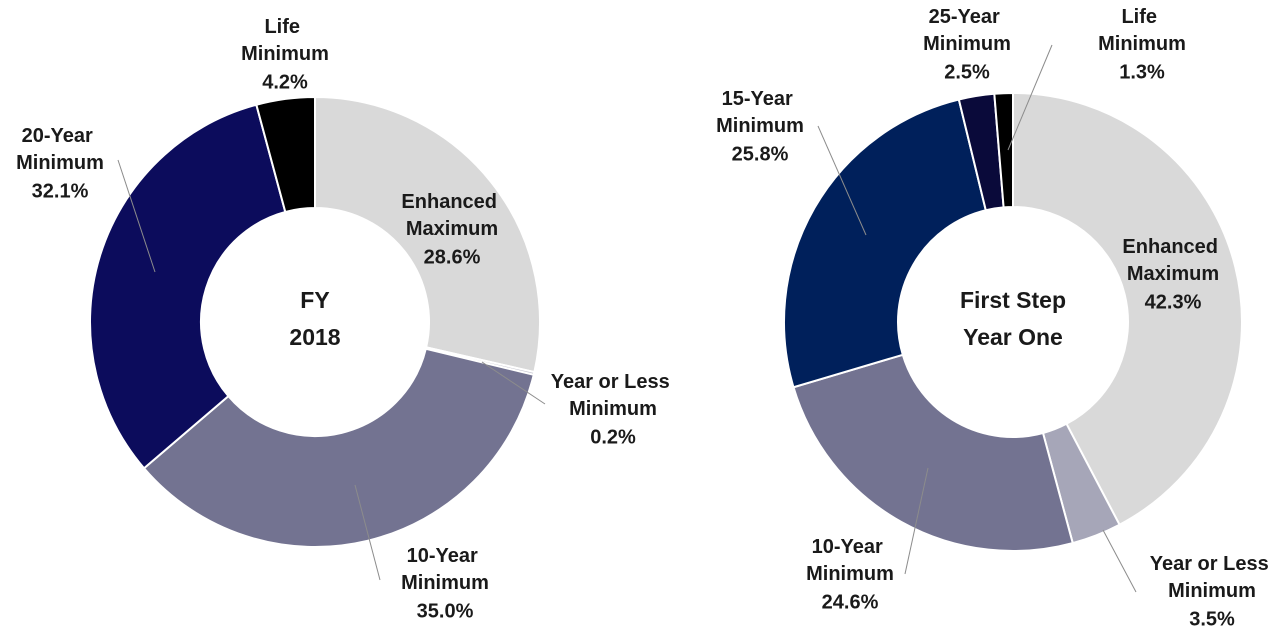 This screenshot has height=632, width=1285. Describe the element at coordinates (60, 191) in the screenshot. I see `slice-value-label: 32.1%` at that location.